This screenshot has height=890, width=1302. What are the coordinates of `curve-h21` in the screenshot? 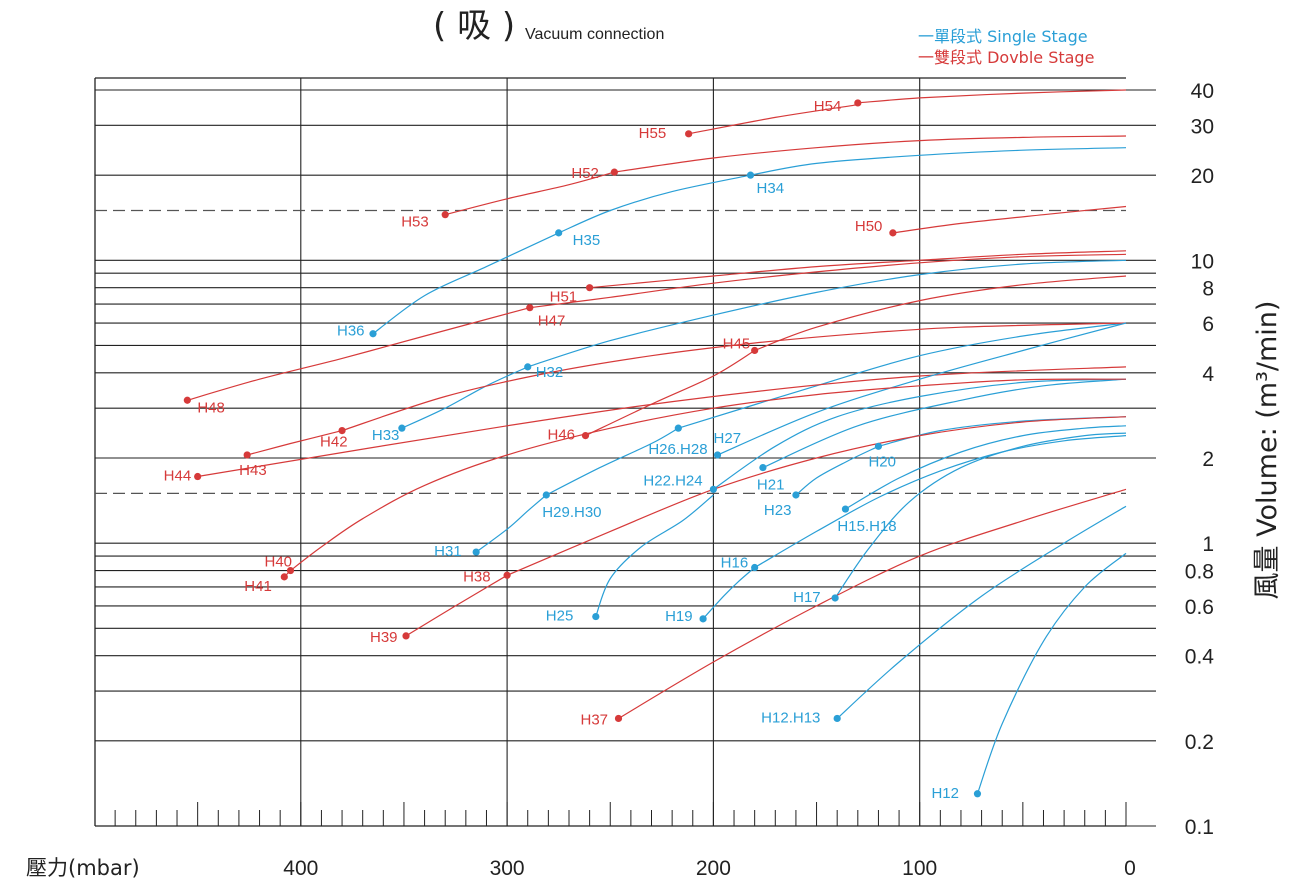 It's located at (944, 423).